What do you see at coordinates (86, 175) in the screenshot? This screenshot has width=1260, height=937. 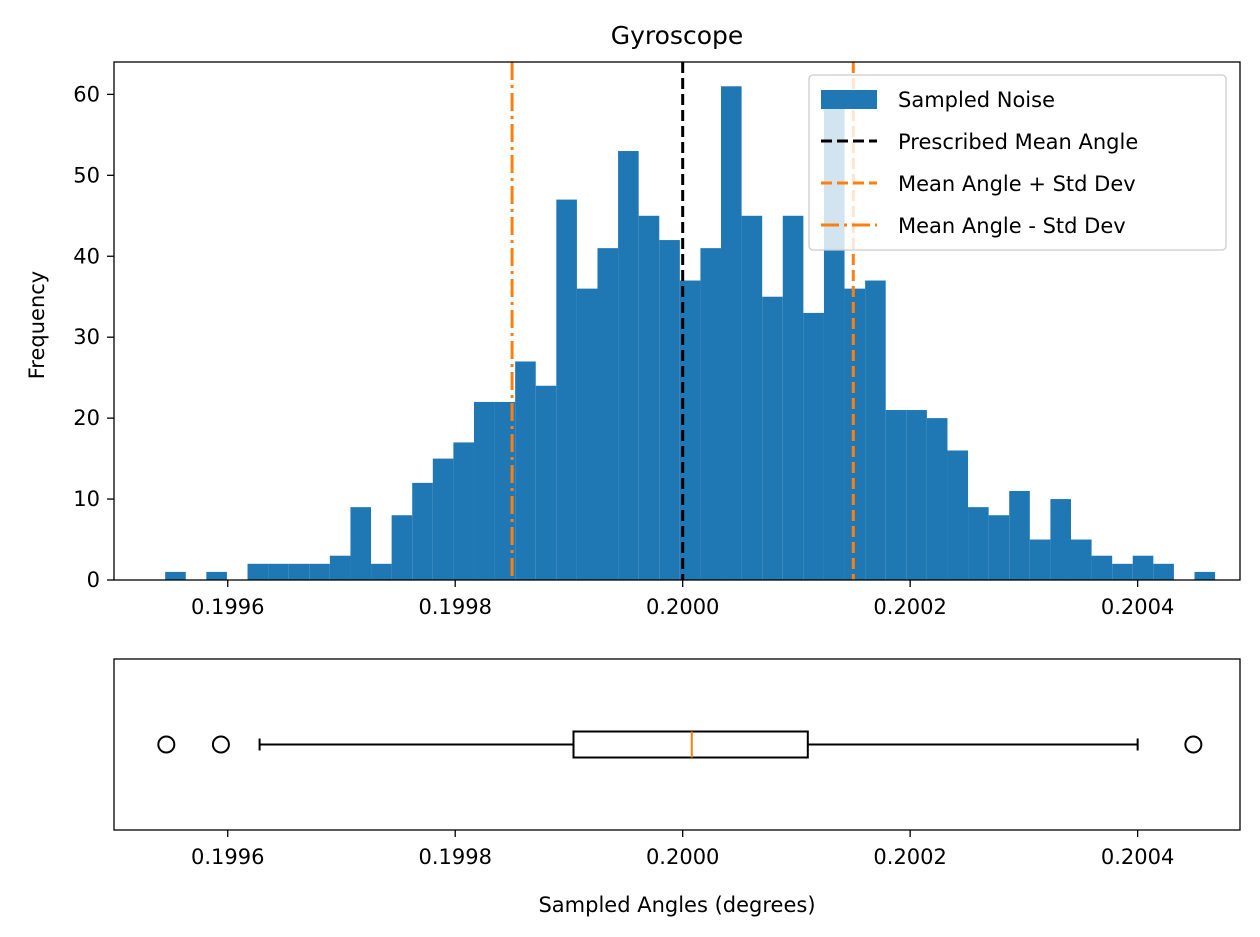 I see `y-tick-label: 50` at bounding box center [86, 175].